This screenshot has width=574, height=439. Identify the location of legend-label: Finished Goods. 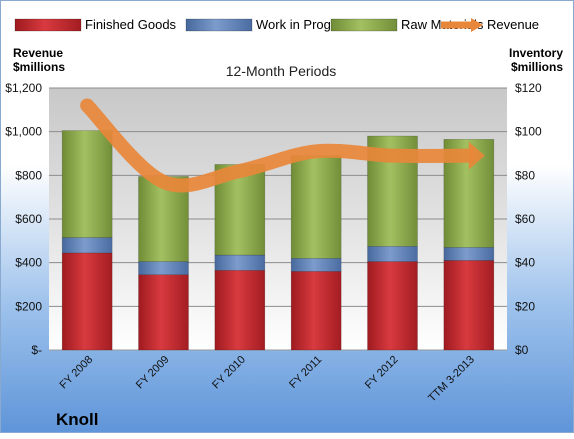
(131, 24).